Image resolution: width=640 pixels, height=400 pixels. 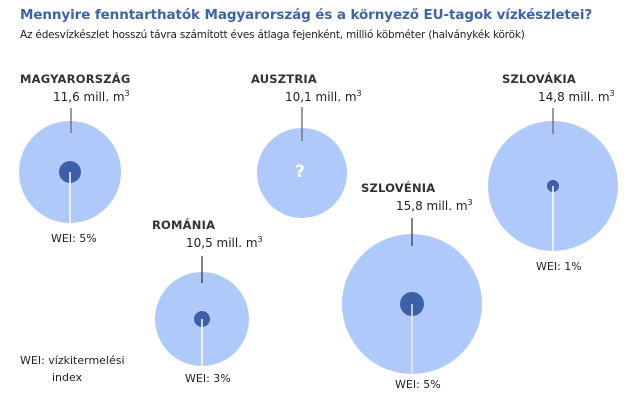 I want to click on country-label-szlovenia: SZLOVÉNIA, so click(x=398, y=188).